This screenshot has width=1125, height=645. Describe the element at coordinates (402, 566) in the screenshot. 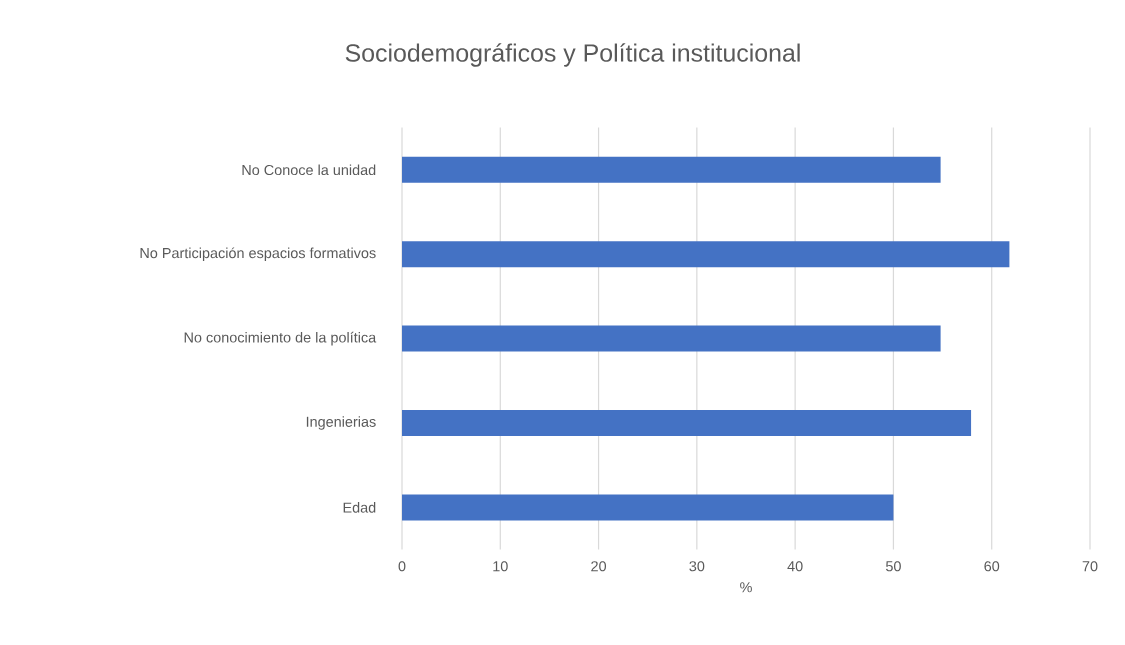

I see `x-tick-label: 0` at that location.